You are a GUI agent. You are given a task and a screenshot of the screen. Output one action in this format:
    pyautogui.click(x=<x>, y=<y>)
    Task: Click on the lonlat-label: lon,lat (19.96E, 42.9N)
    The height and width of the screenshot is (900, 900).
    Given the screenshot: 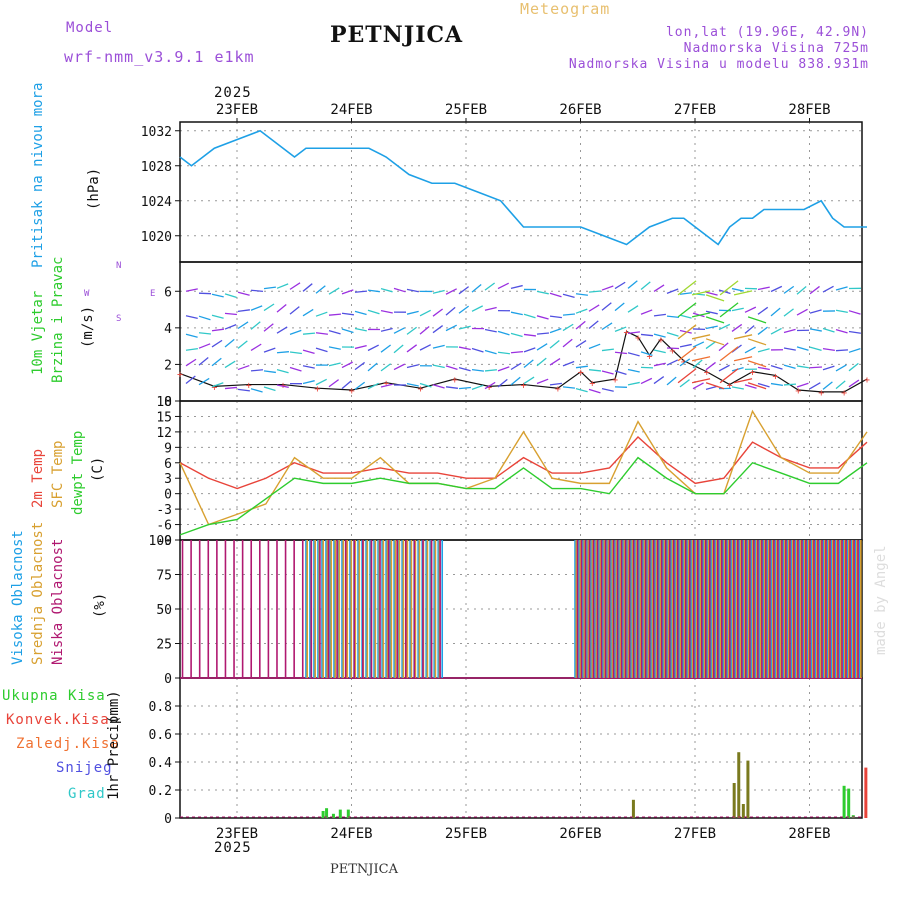 What is the action you would take?
    pyautogui.click(x=767, y=32)
    